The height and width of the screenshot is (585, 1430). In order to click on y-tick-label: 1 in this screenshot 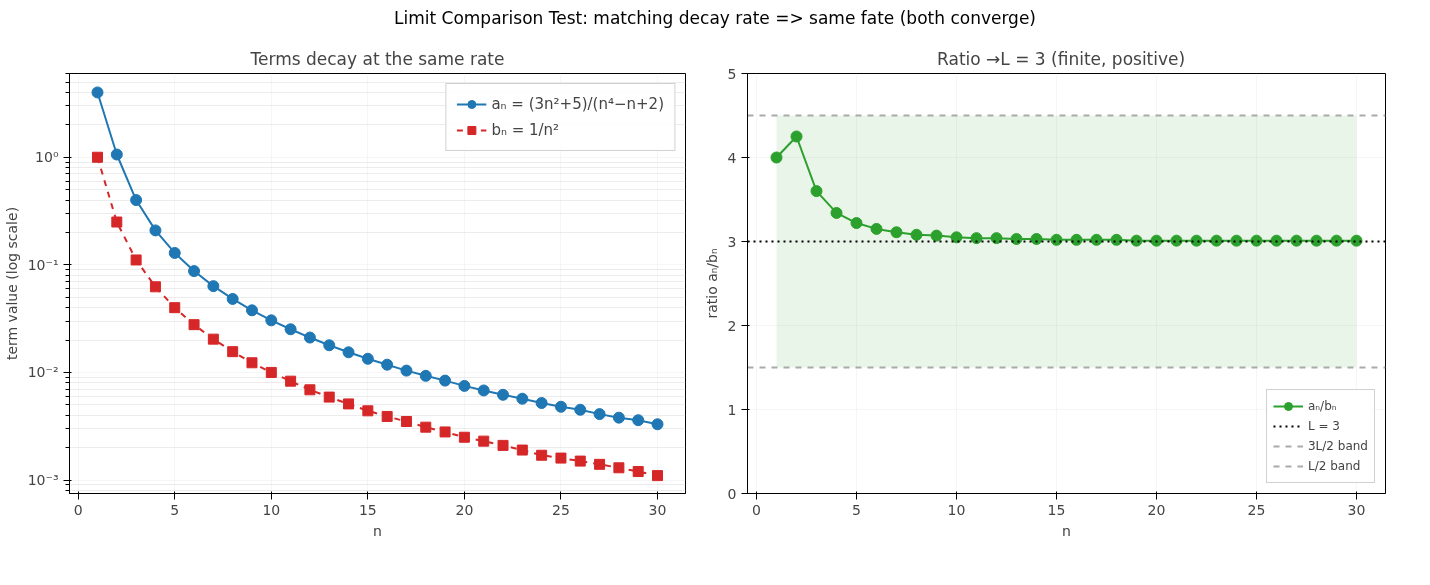, I will do `click(732, 409)`.